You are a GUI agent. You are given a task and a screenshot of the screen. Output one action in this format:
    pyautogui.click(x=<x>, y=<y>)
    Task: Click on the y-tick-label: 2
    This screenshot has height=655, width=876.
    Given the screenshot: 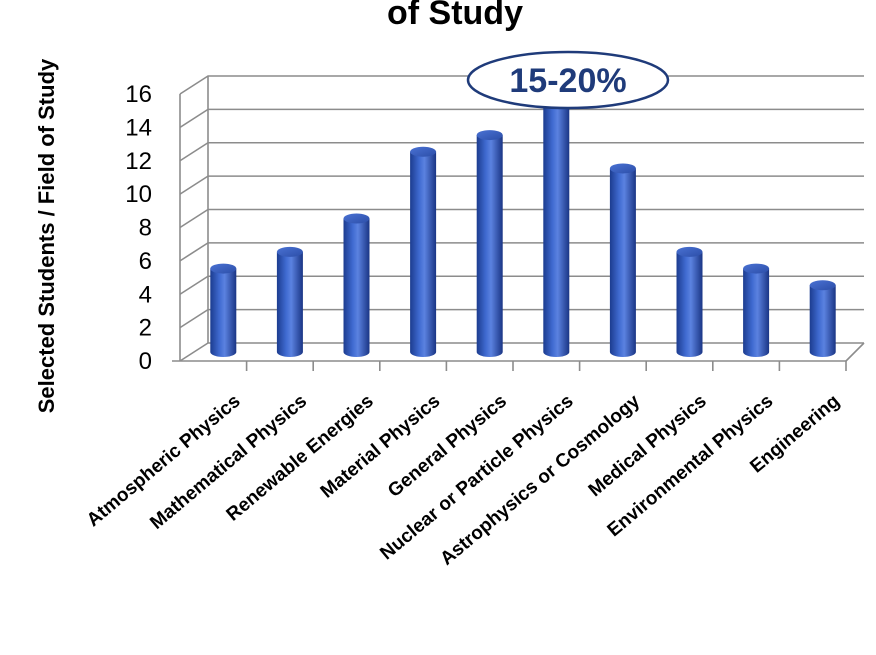 What is the action you would take?
    pyautogui.click(x=145, y=328)
    